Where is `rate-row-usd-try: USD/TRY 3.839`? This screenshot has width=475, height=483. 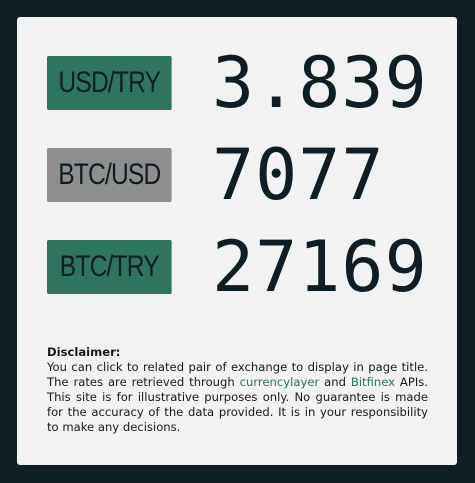
rate-row-usd-try: USD/TRY 3.839 is located at coordinates (242, 83).